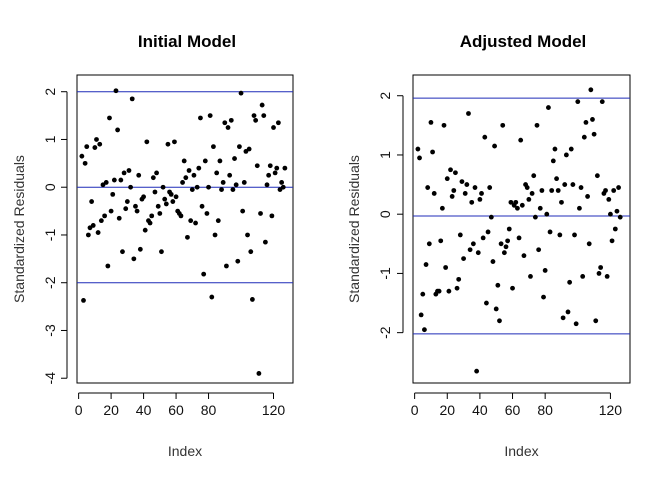 This screenshot has width=672, height=480. What do you see at coordinates (185, 451) in the screenshot?
I see `x-axis-label: Index` at bounding box center [185, 451].